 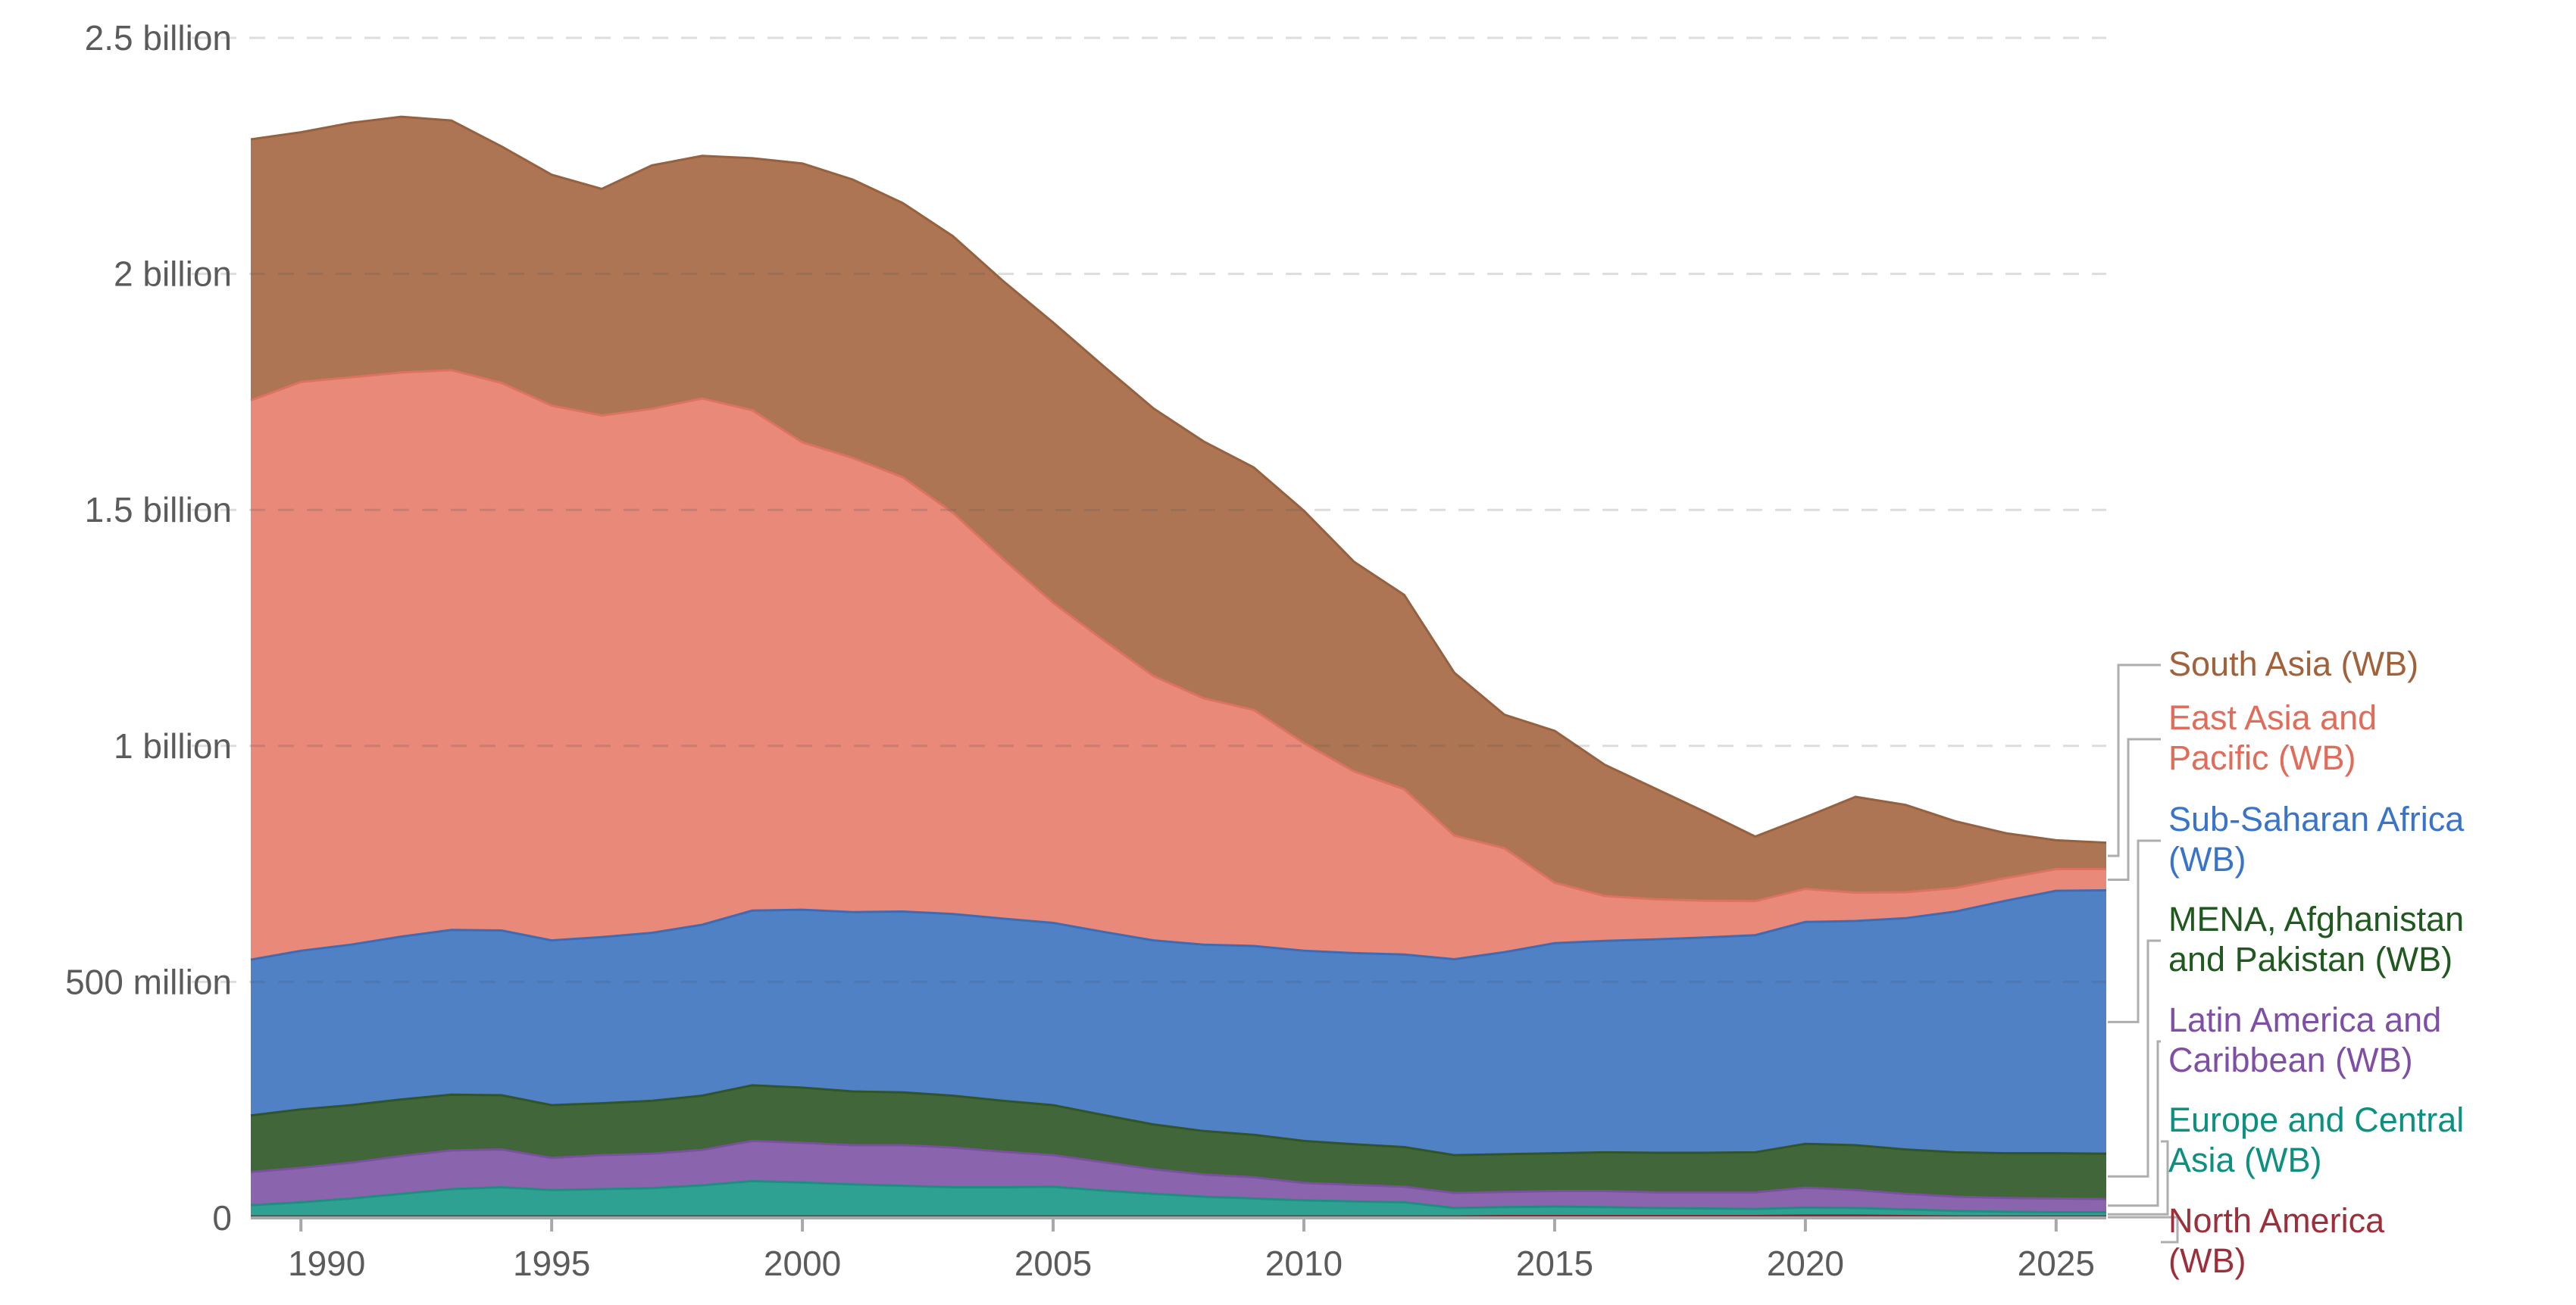 I want to click on area-outline-sub-saharan-africa, so click(x=1178, y=925).